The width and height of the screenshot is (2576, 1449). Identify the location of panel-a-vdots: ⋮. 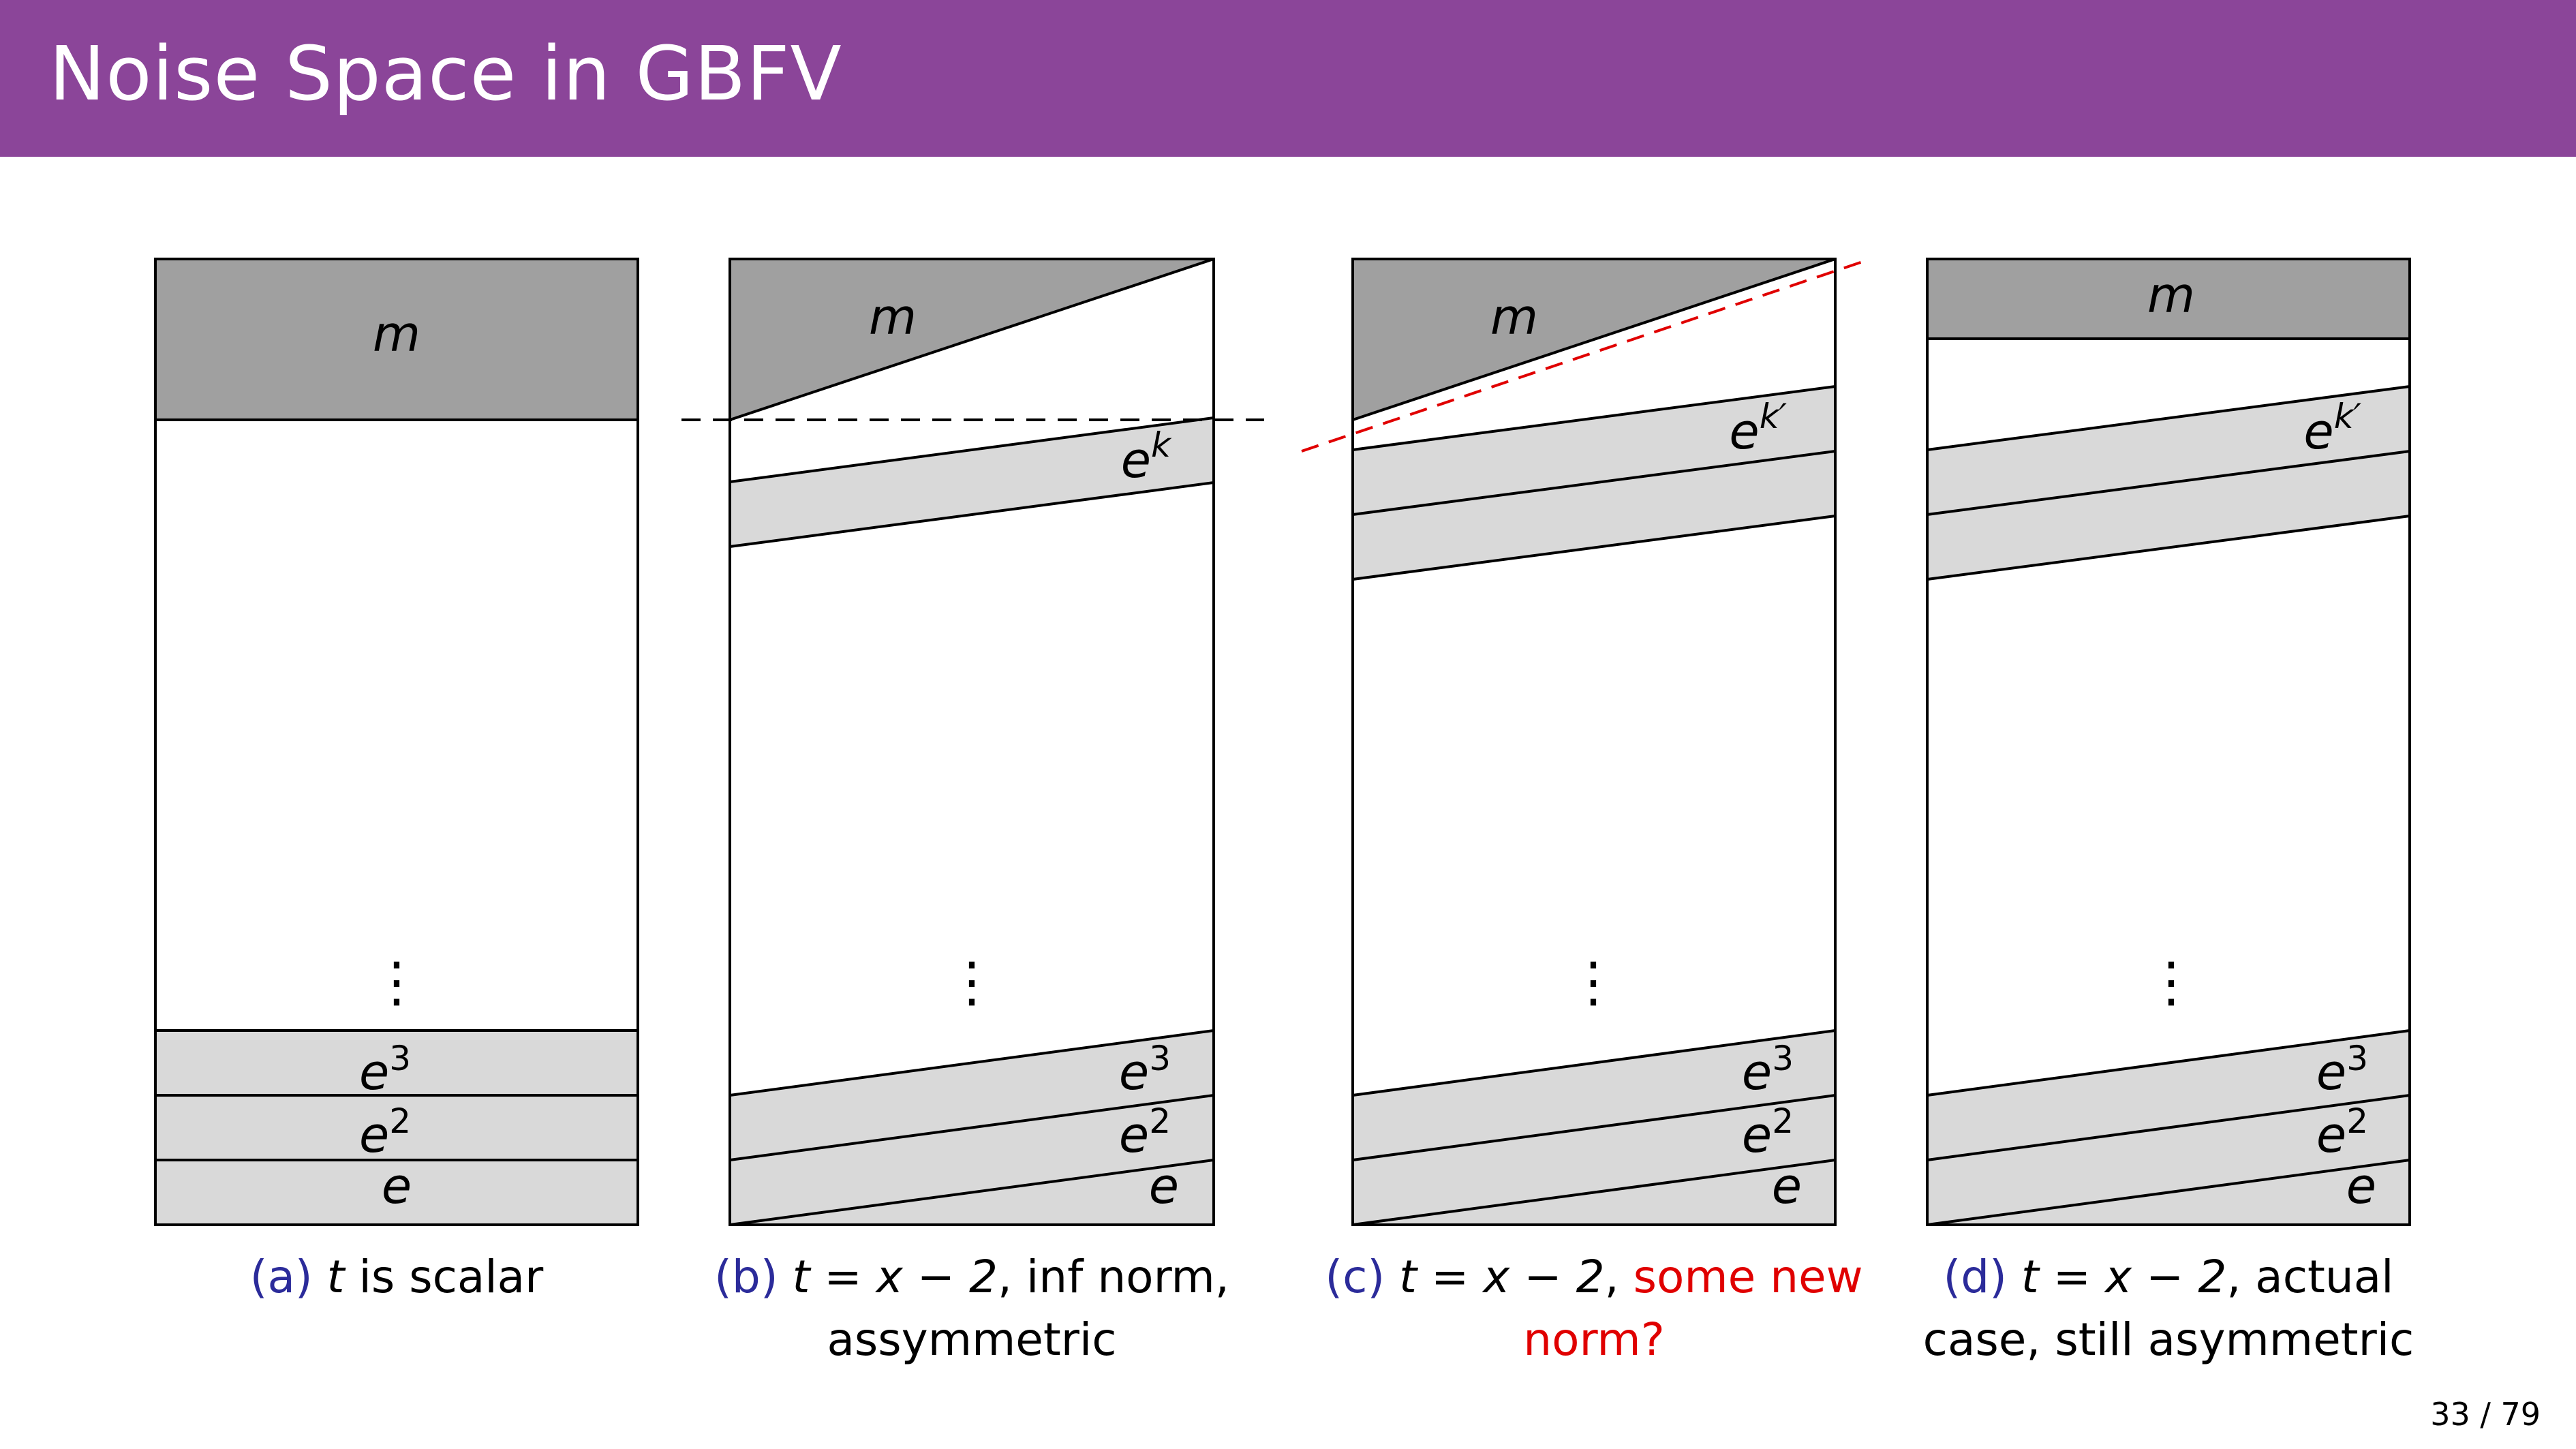
(397, 981).